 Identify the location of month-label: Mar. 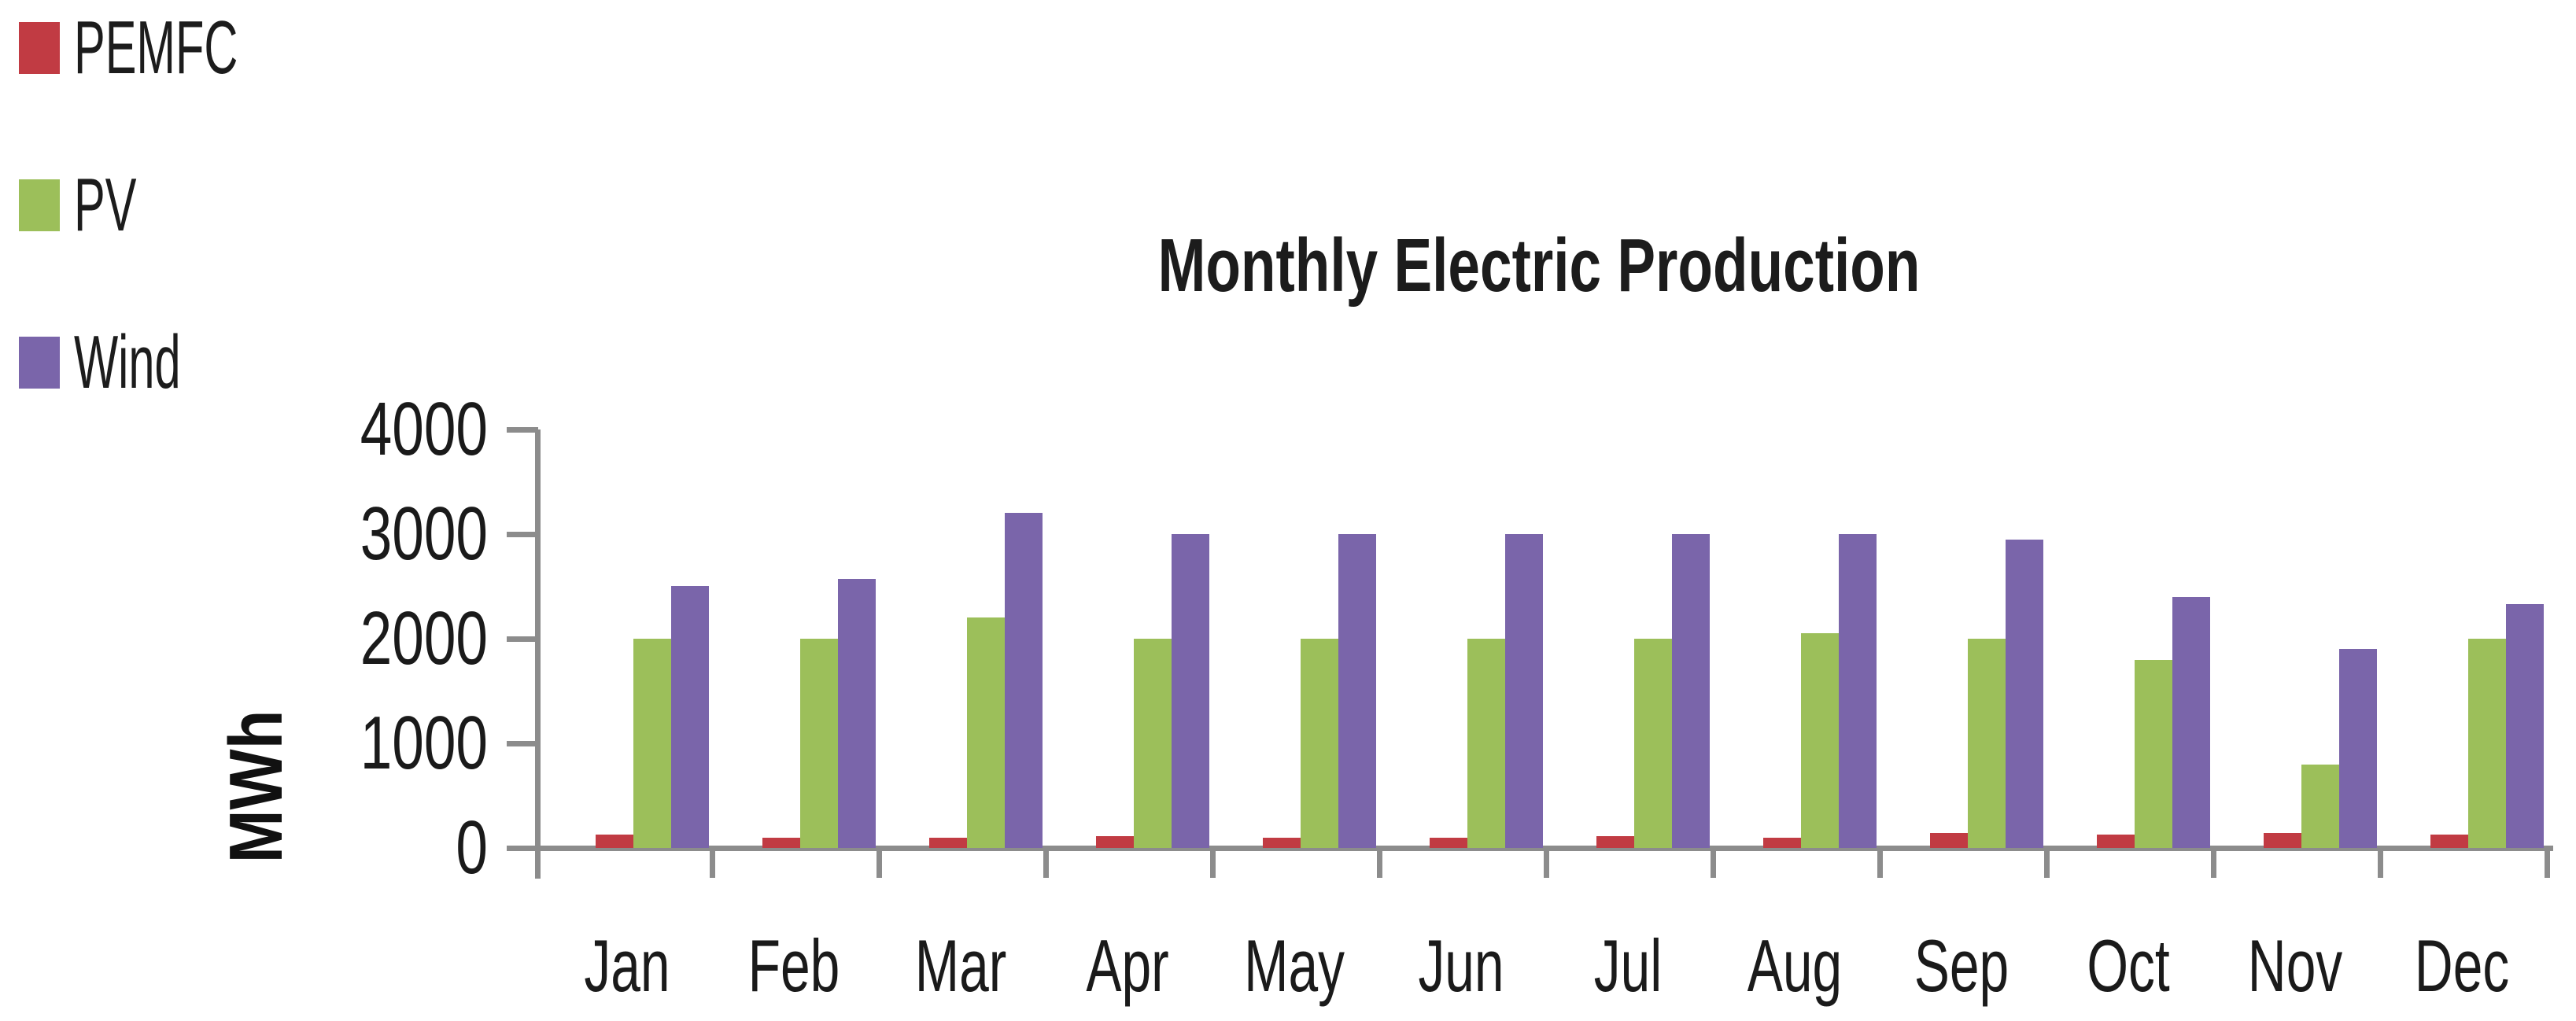
(960, 966).